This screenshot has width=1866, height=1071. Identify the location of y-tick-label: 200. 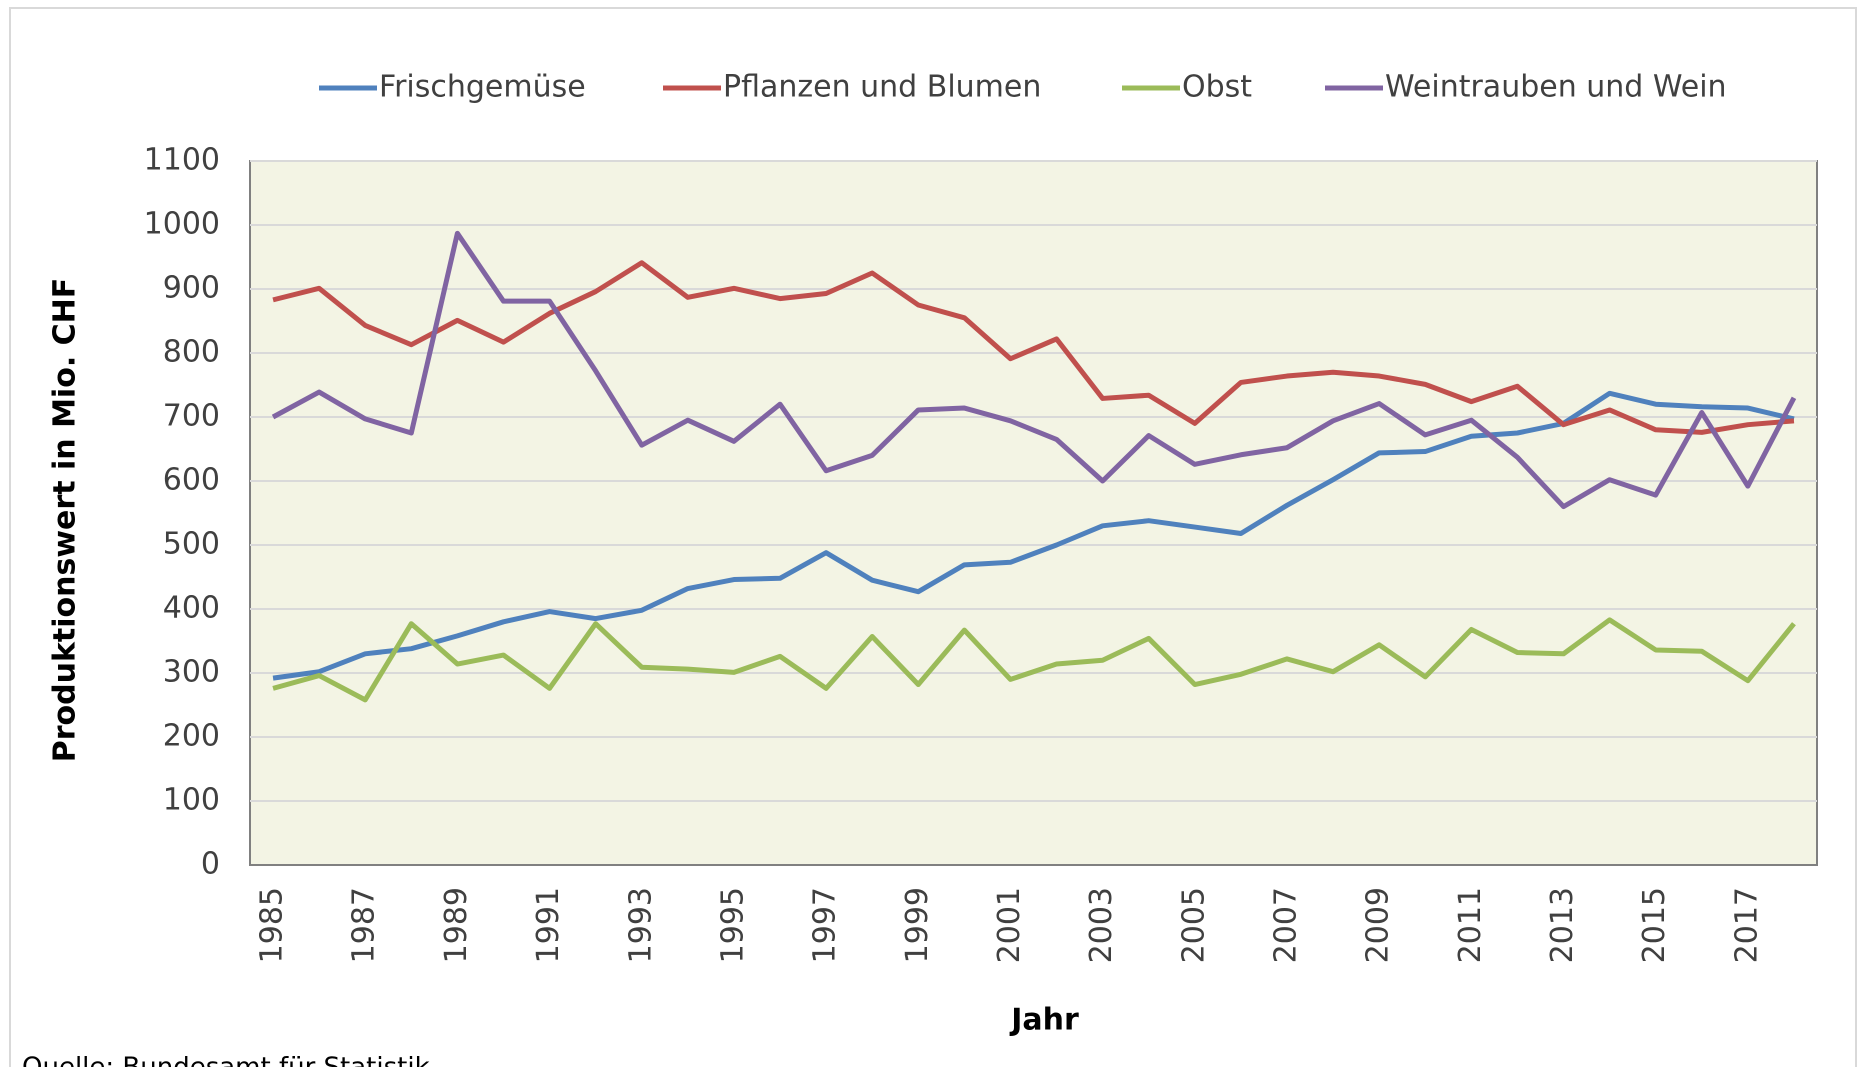
(191, 736).